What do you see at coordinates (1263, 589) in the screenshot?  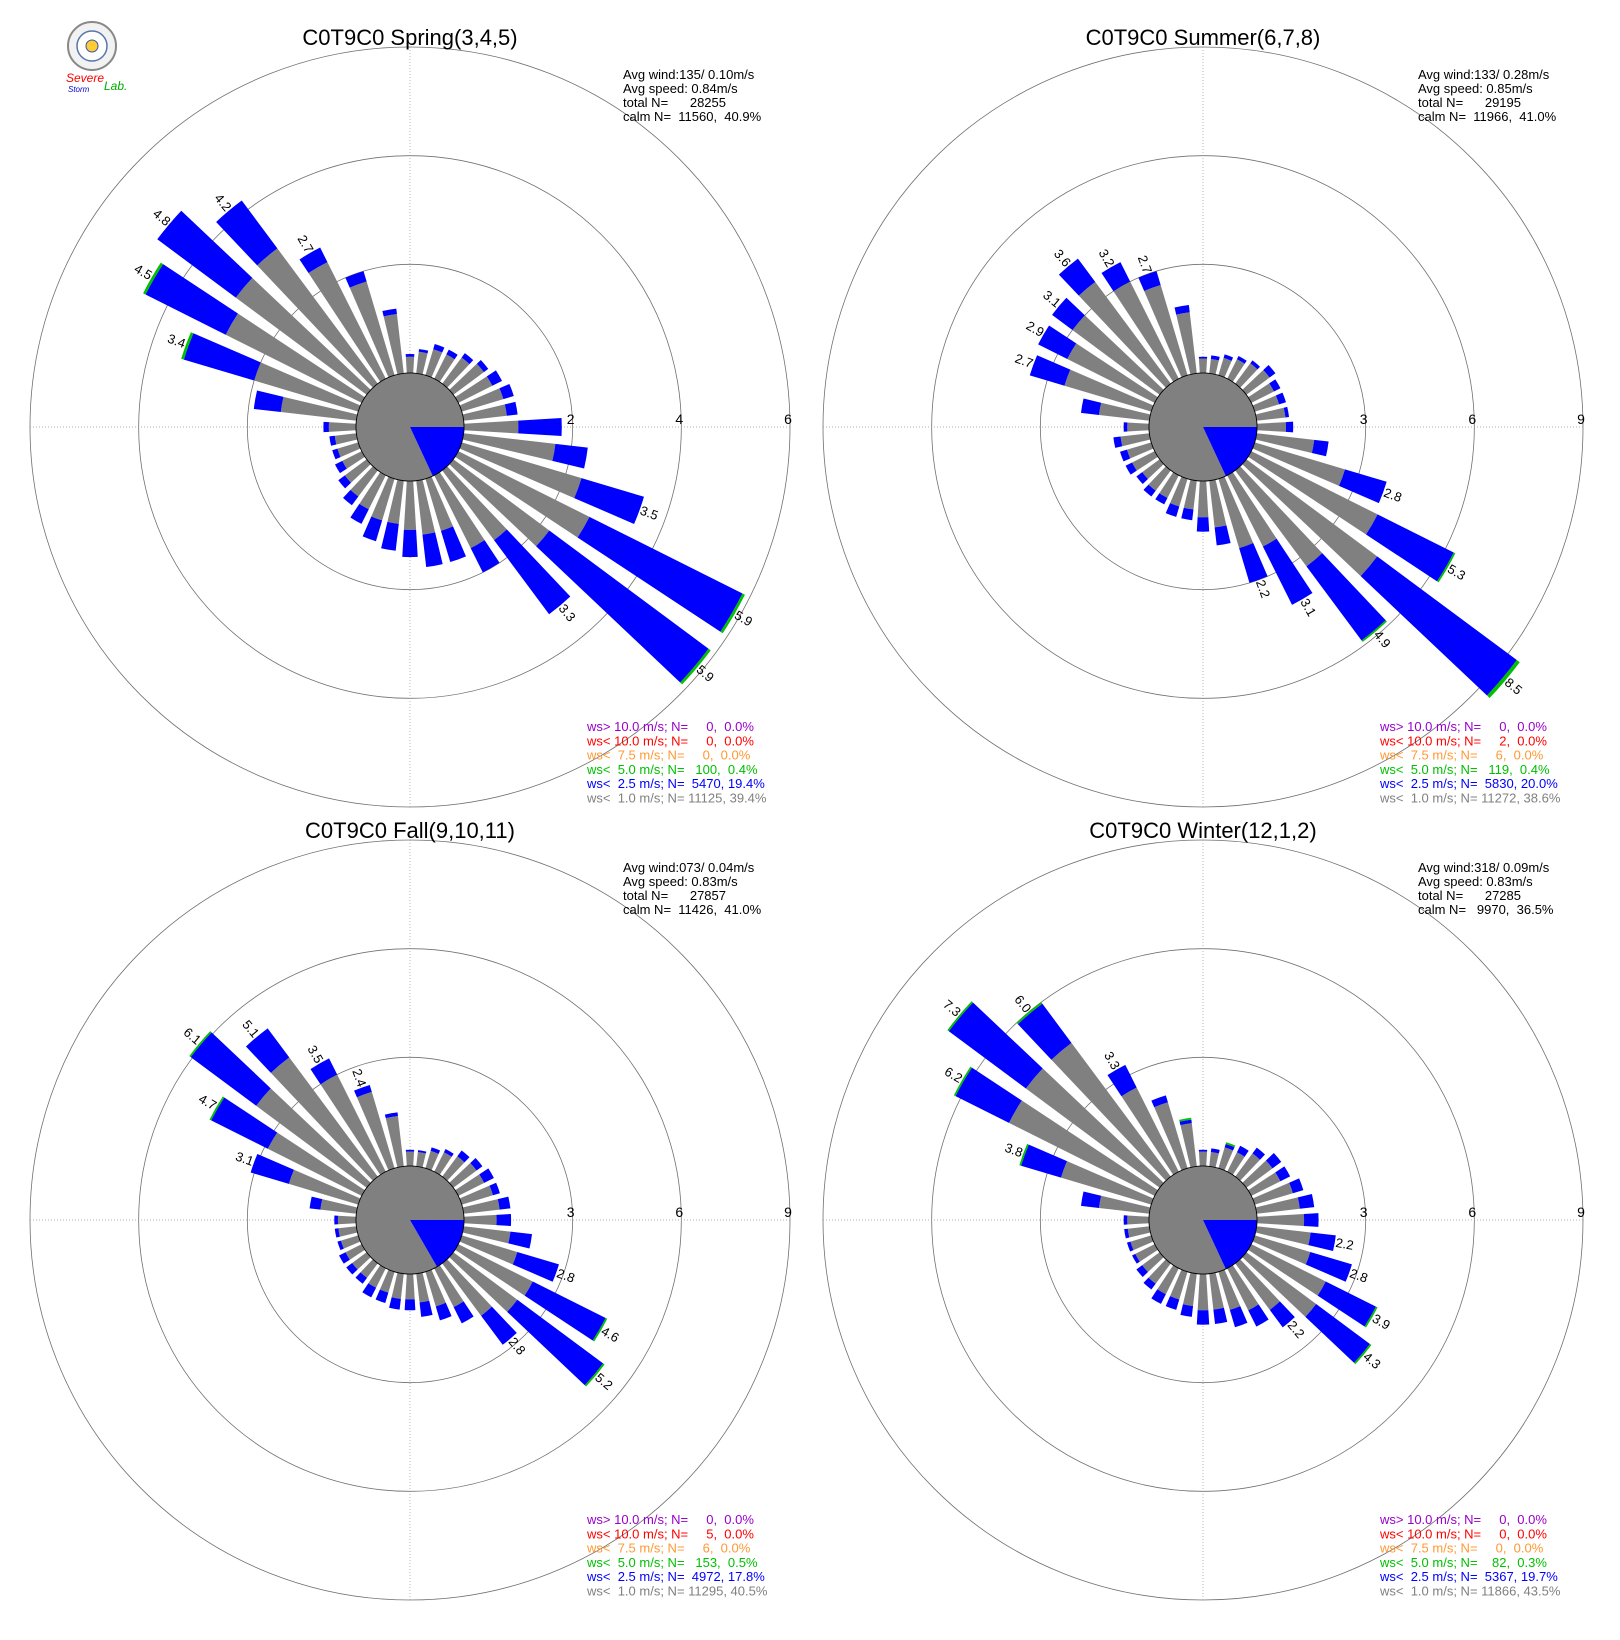 I see `bar-value-label: 2.2` at bounding box center [1263, 589].